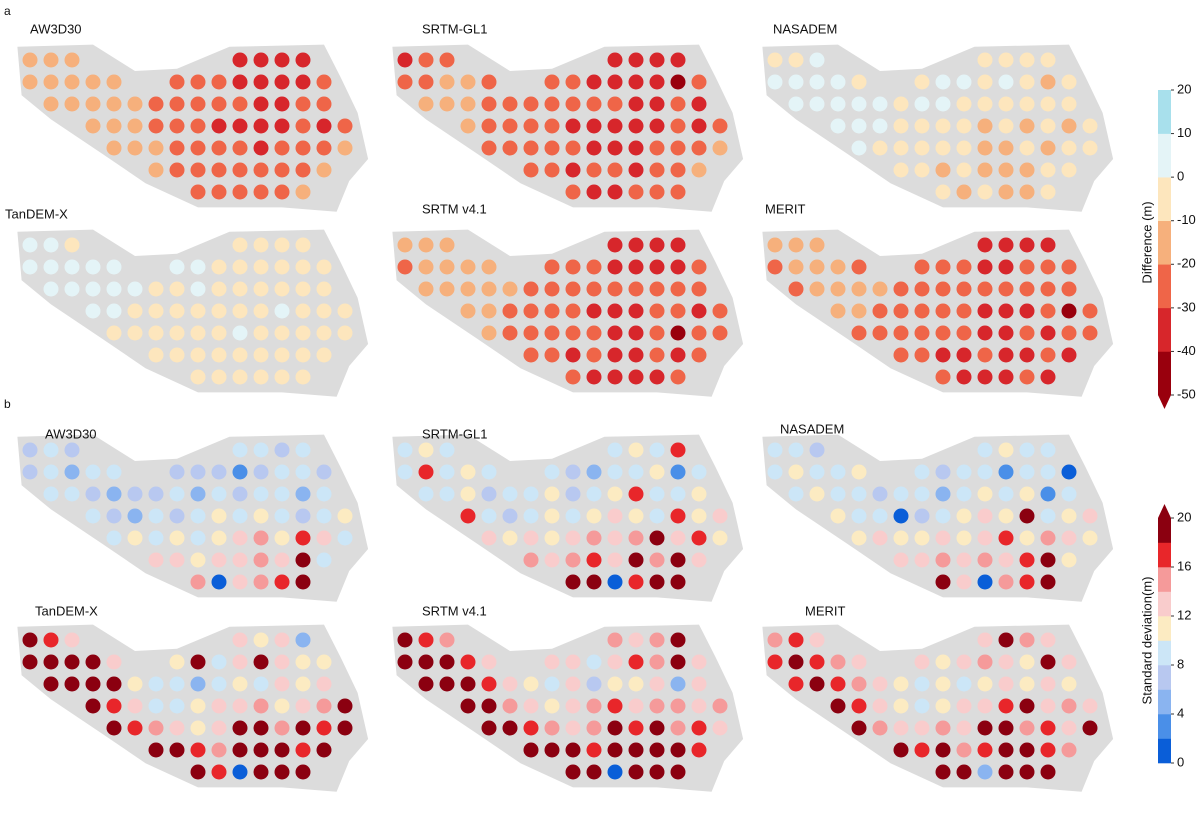 This screenshot has width=1203, height=824. What do you see at coordinates (193, 116) in the screenshot?
I see `map-panel: AW3D30` at bounding box center [193, 116].